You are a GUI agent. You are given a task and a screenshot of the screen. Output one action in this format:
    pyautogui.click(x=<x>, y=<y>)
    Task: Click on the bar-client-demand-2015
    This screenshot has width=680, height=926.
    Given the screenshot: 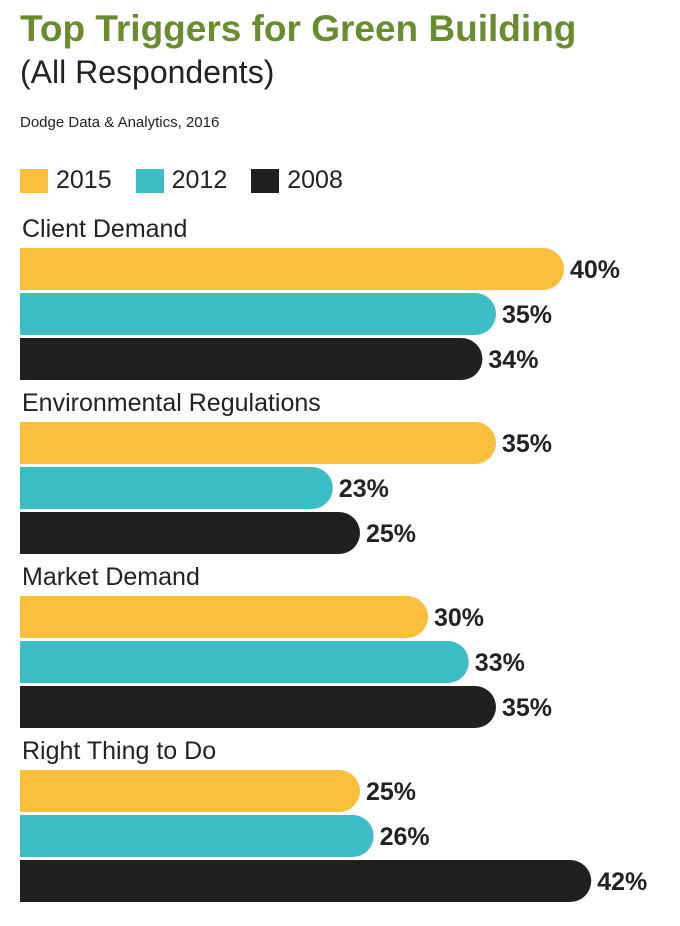 What is the action you would take?
    pyautogui.click(x=292, y=269)
    